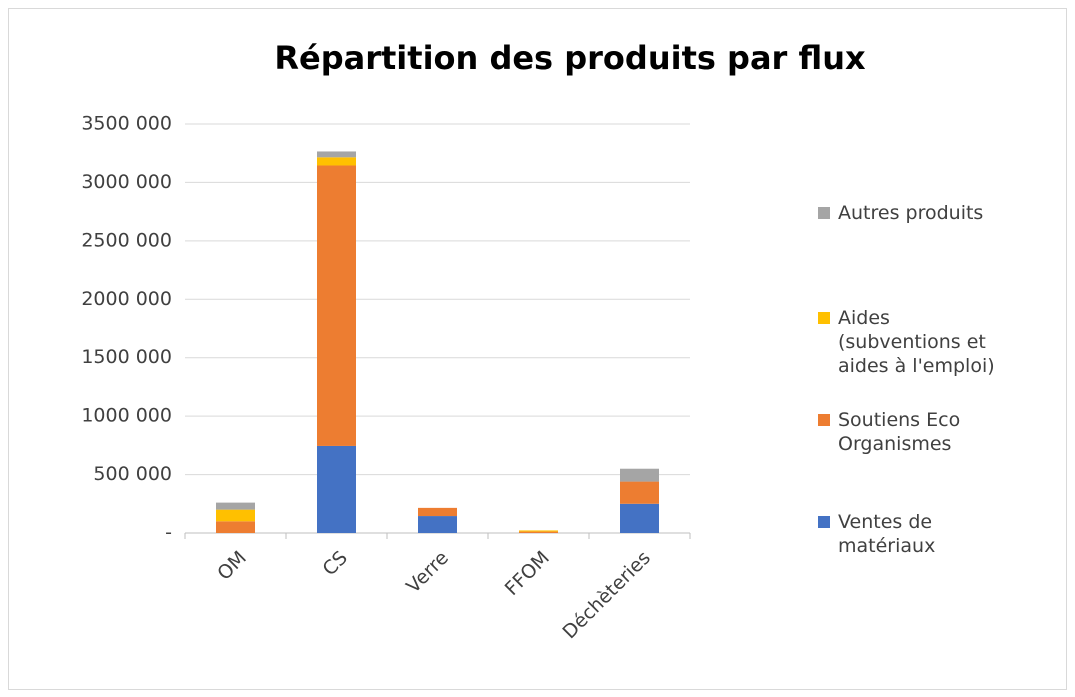 This screenshot has height=697, width=1075. Describe the element at coordinates (126, 416) in the screenshot. I see `y-tick-label: 1000 000` at that location.